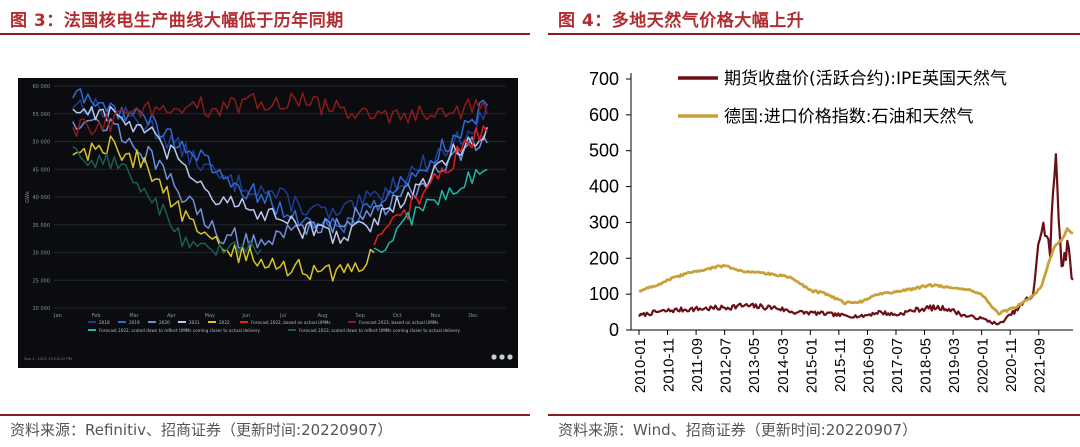  Describe the element at coordinates (134, 316) in the screenshot. I see `x-tick-label: Mar` at that location.